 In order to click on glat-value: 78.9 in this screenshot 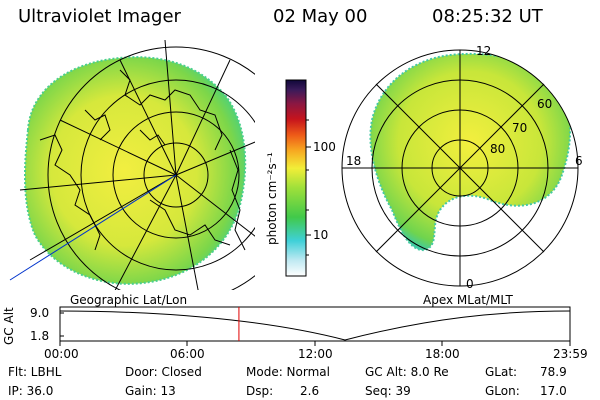, I will do `click(553, 372)`.